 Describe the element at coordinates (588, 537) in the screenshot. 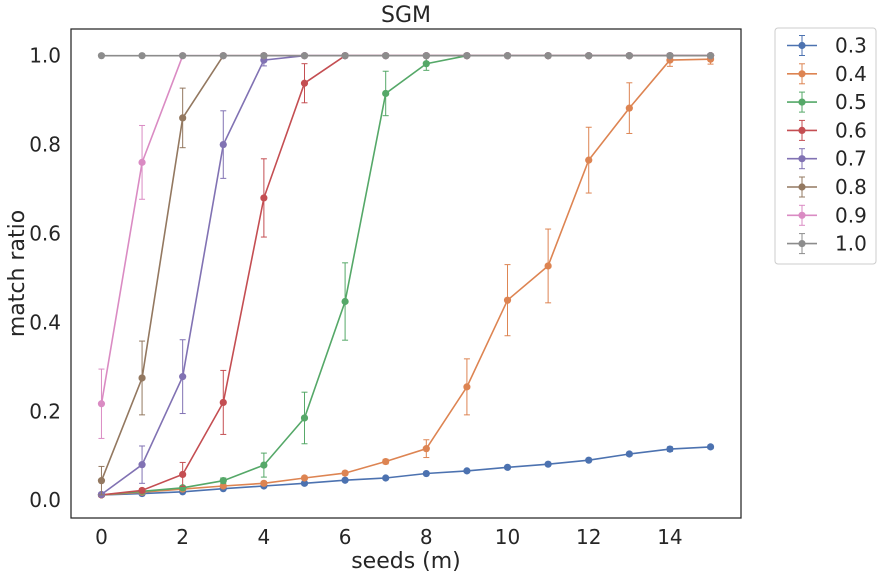

I see `x-tick-label: 12` at that location.